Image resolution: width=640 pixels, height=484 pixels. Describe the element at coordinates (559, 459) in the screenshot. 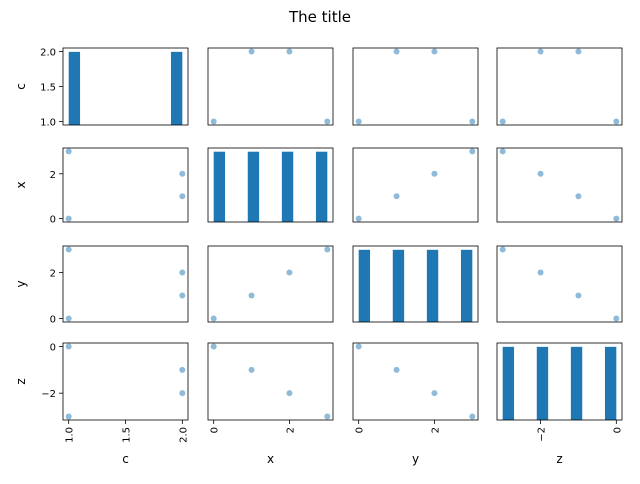

I see `x-axis-label: z` at that location.